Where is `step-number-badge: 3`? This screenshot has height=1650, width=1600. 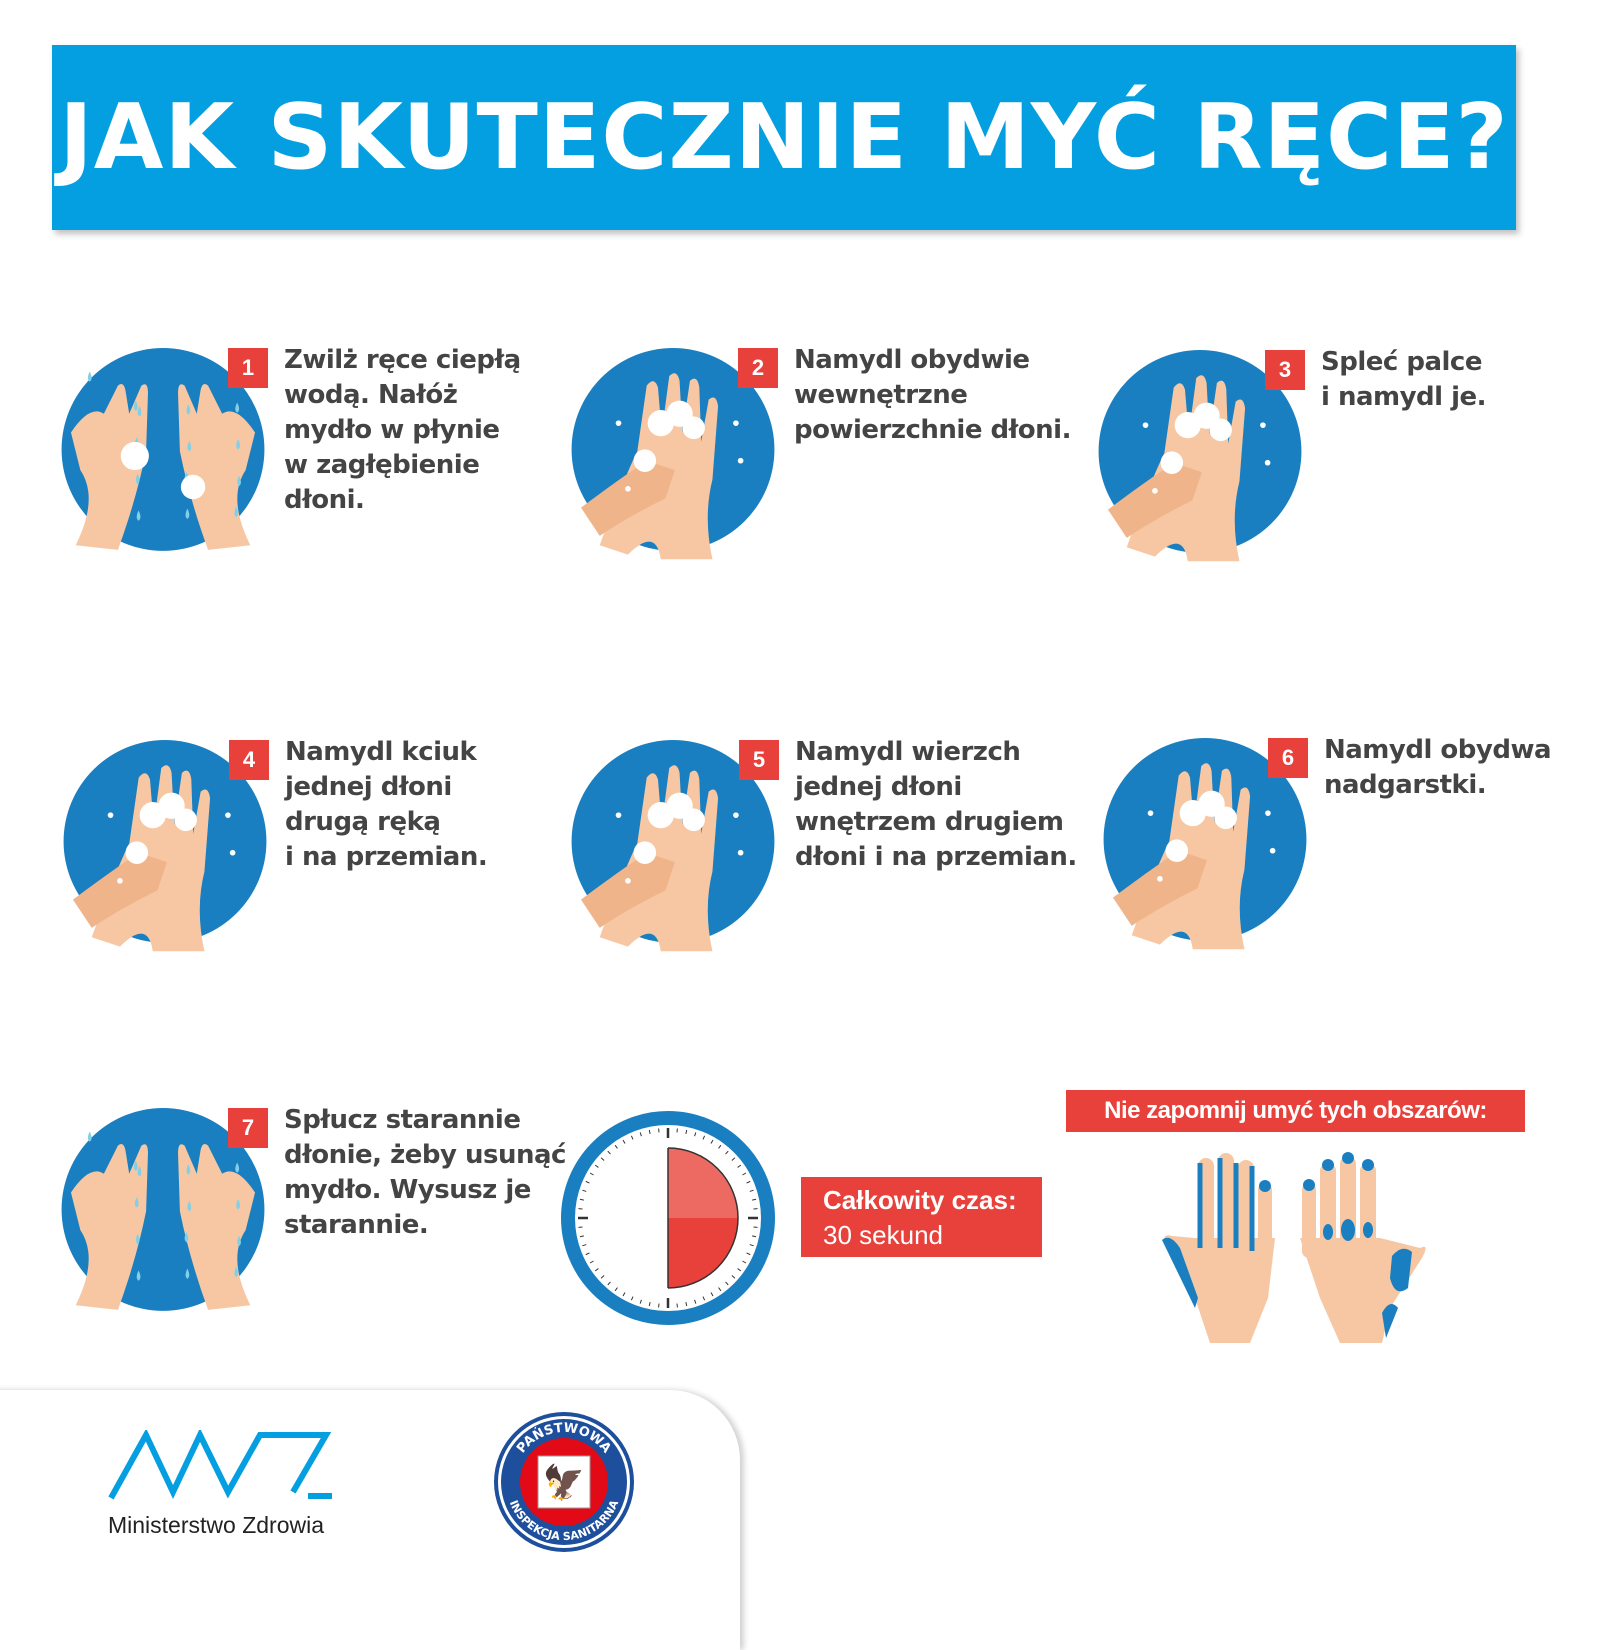
step-number-badge: 3 is located at coordinates (1285, 370).